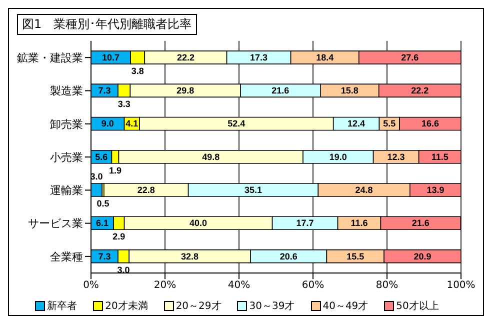  Describe the element at coordinates (239, 286) in the screenshot. I see `x-tick-label: 40%` at that location.